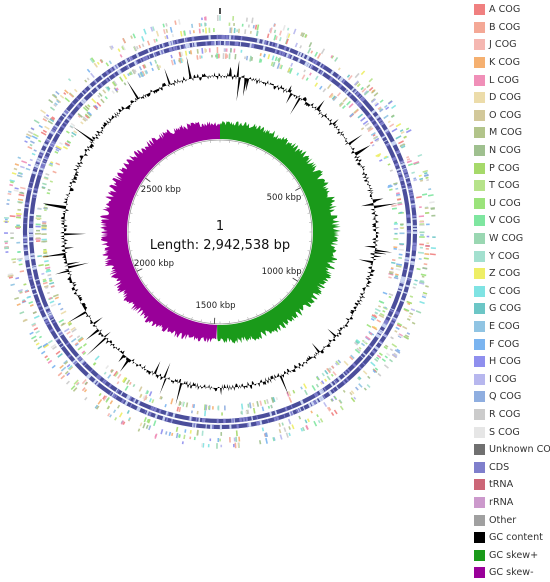 The image size is (550, 582). I want to click on legend-label: W COG, so click(506, 238).